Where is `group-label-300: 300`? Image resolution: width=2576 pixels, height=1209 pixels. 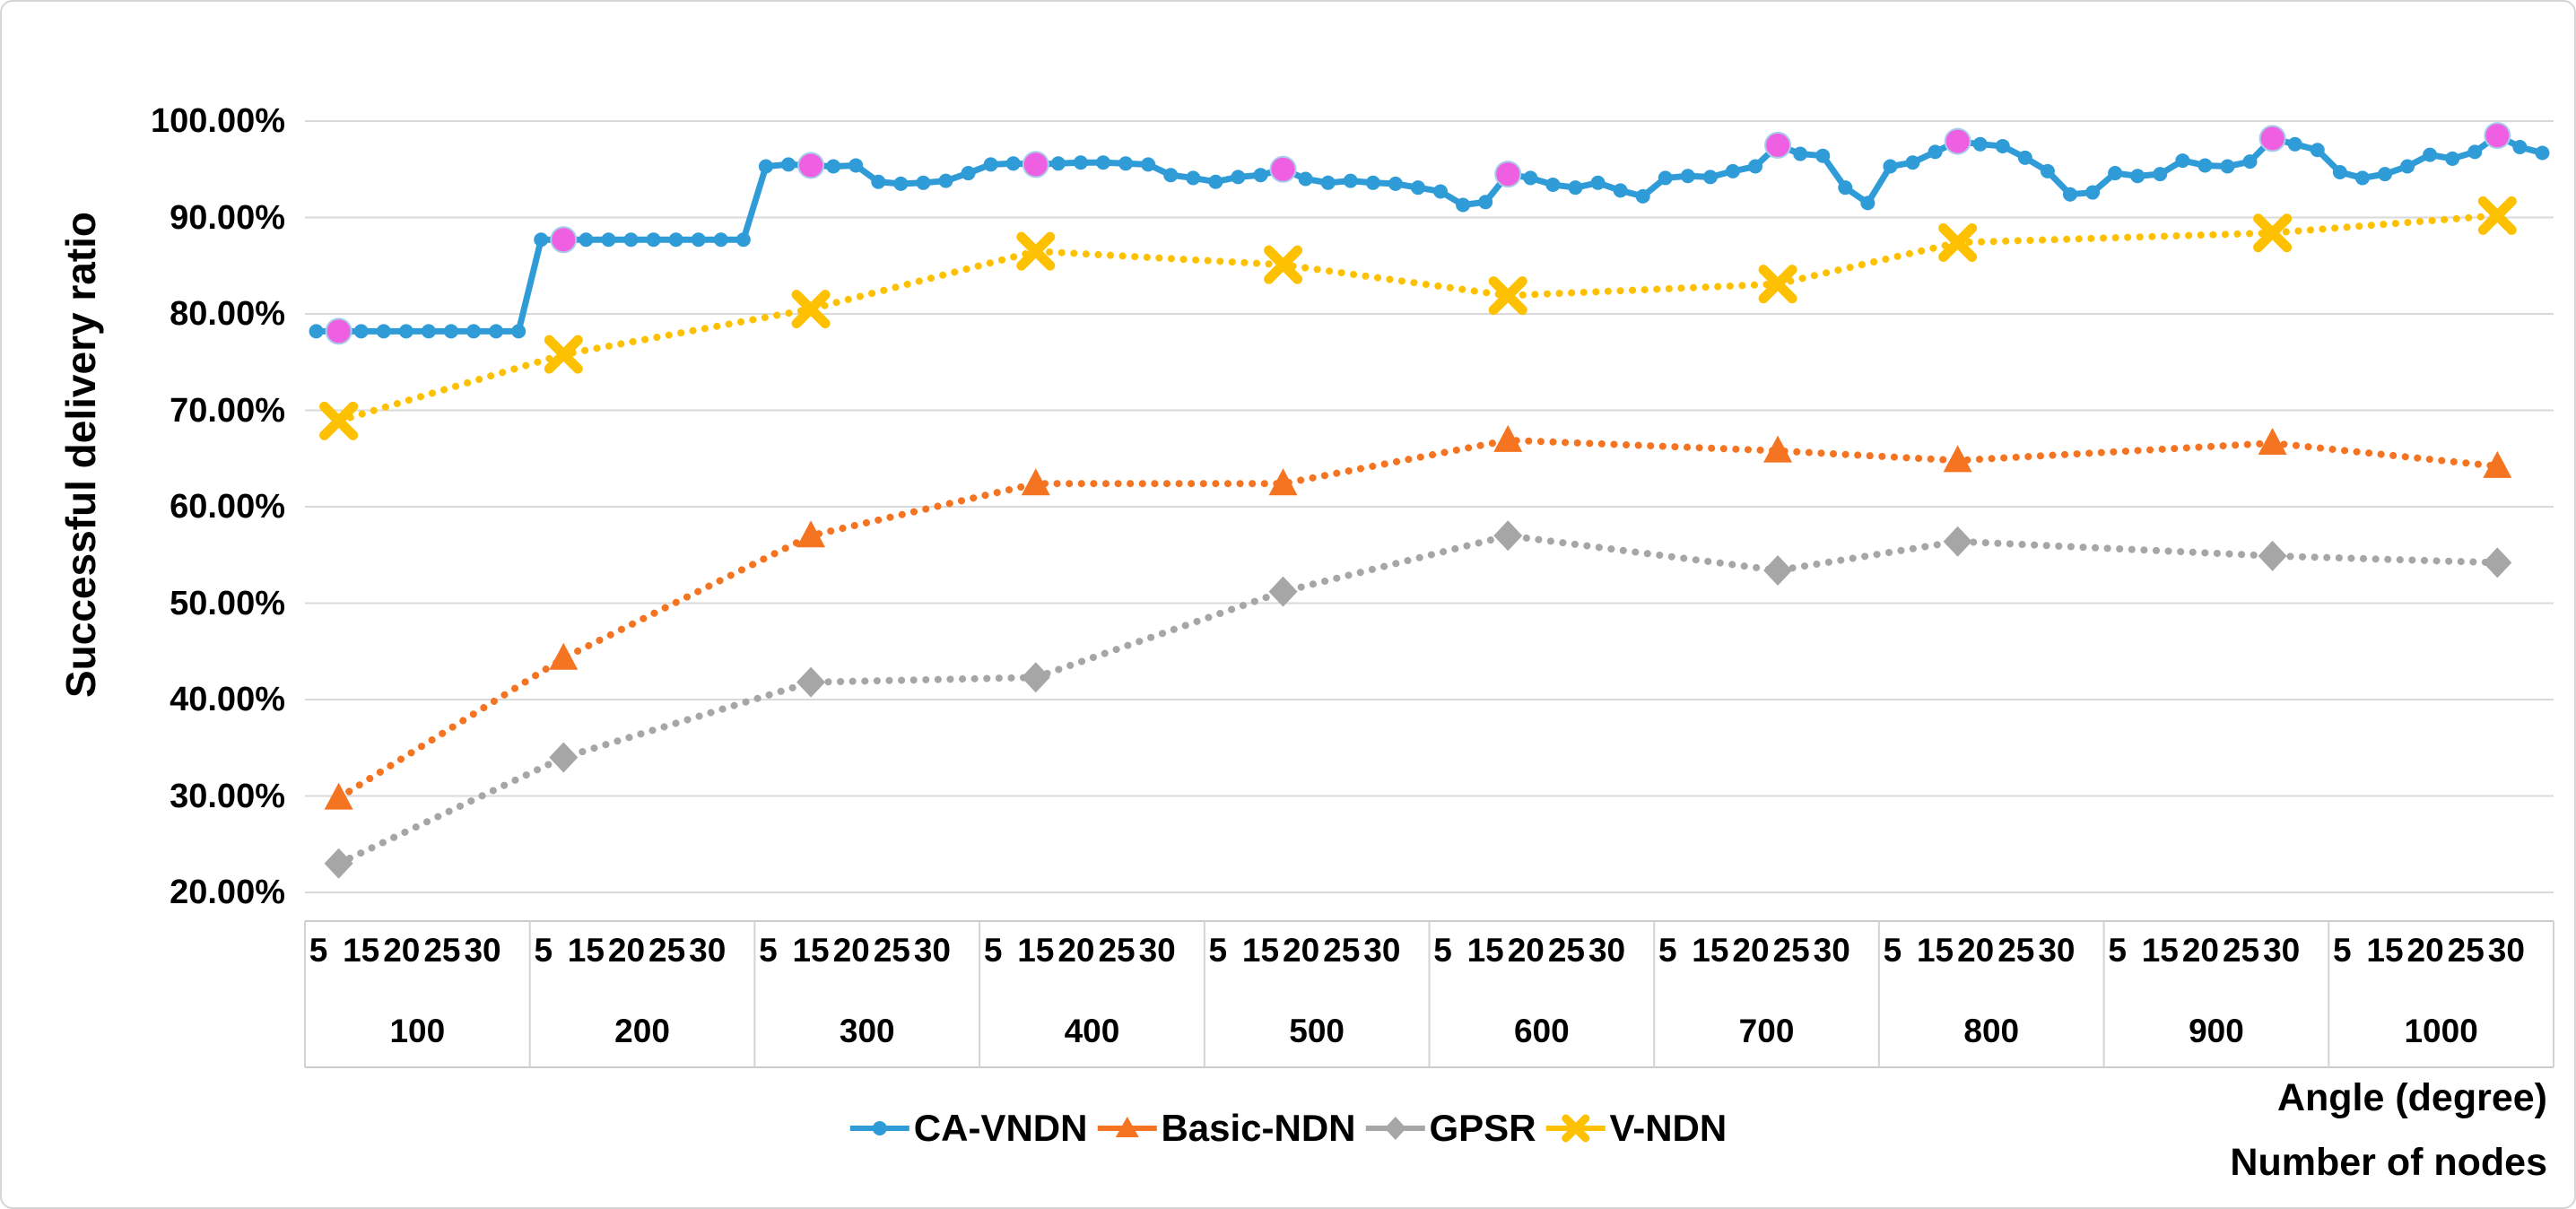 group-label-300: 300 is located at coordinates (867, 1031).